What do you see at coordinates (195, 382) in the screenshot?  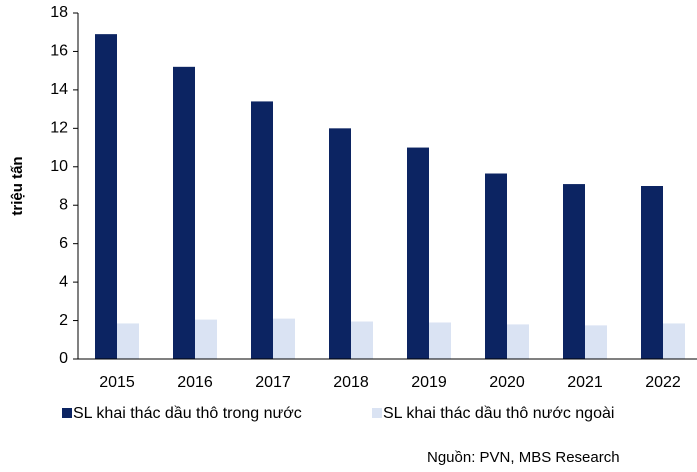 I see `x-tick-label: 2016` at bounding box center [195, 382].